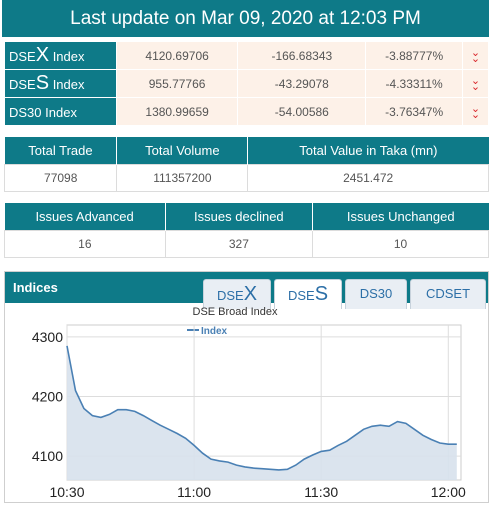 This screenshot has height=506, width=493. What do you see at coordinates (47, 456) in the screenshot?
I see `y-tick-label: 4100` at bounding box center [47, 456].